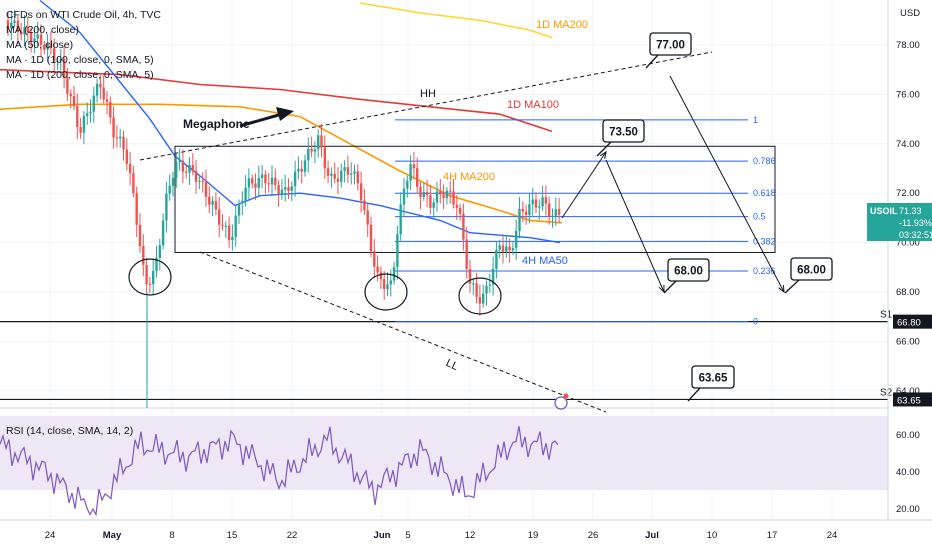 The height and width of the screenshot is (550, 932). What do you see at coordinates (661, 289) in the screenshot?
I see `projection-arrow-down-1-head` at bounding box center [661, 289].